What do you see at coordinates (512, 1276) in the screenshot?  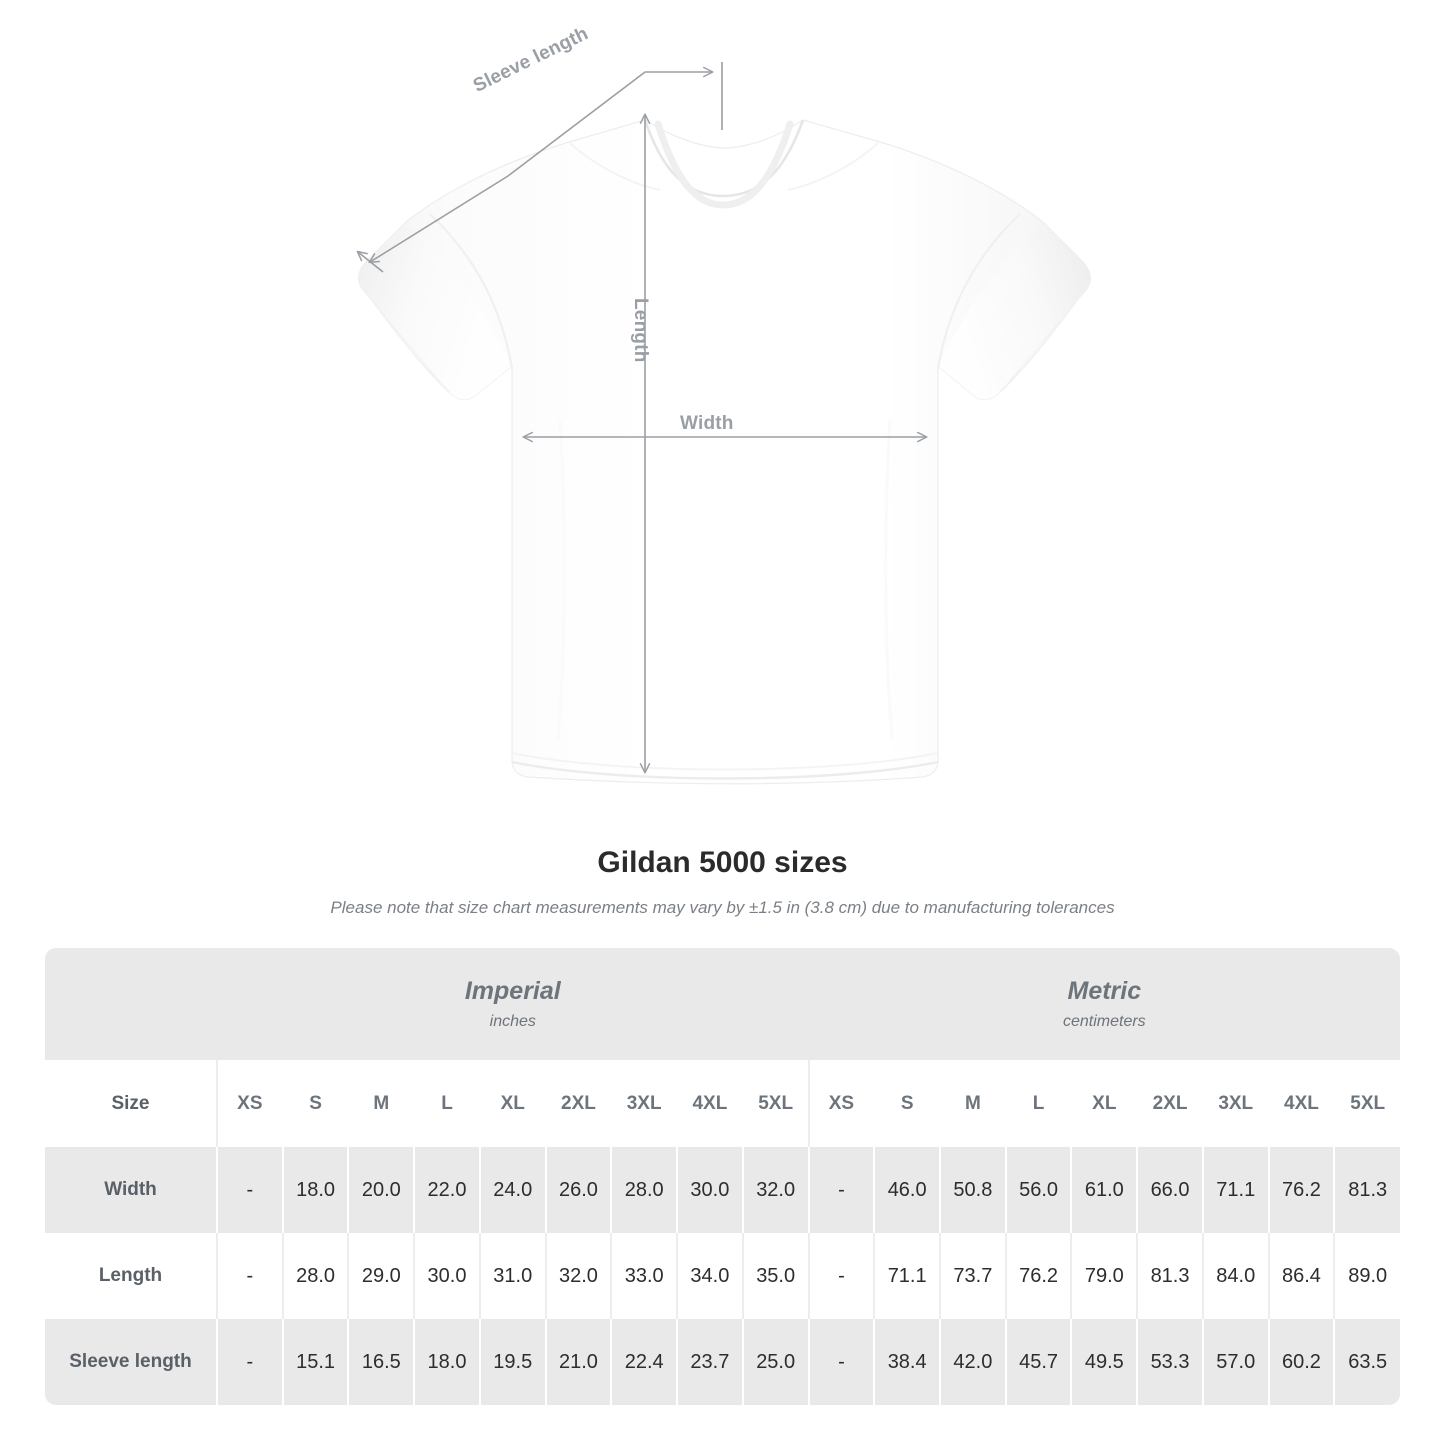 I see `measurement-cell: 31.0` at bounding box center [512, 1276].